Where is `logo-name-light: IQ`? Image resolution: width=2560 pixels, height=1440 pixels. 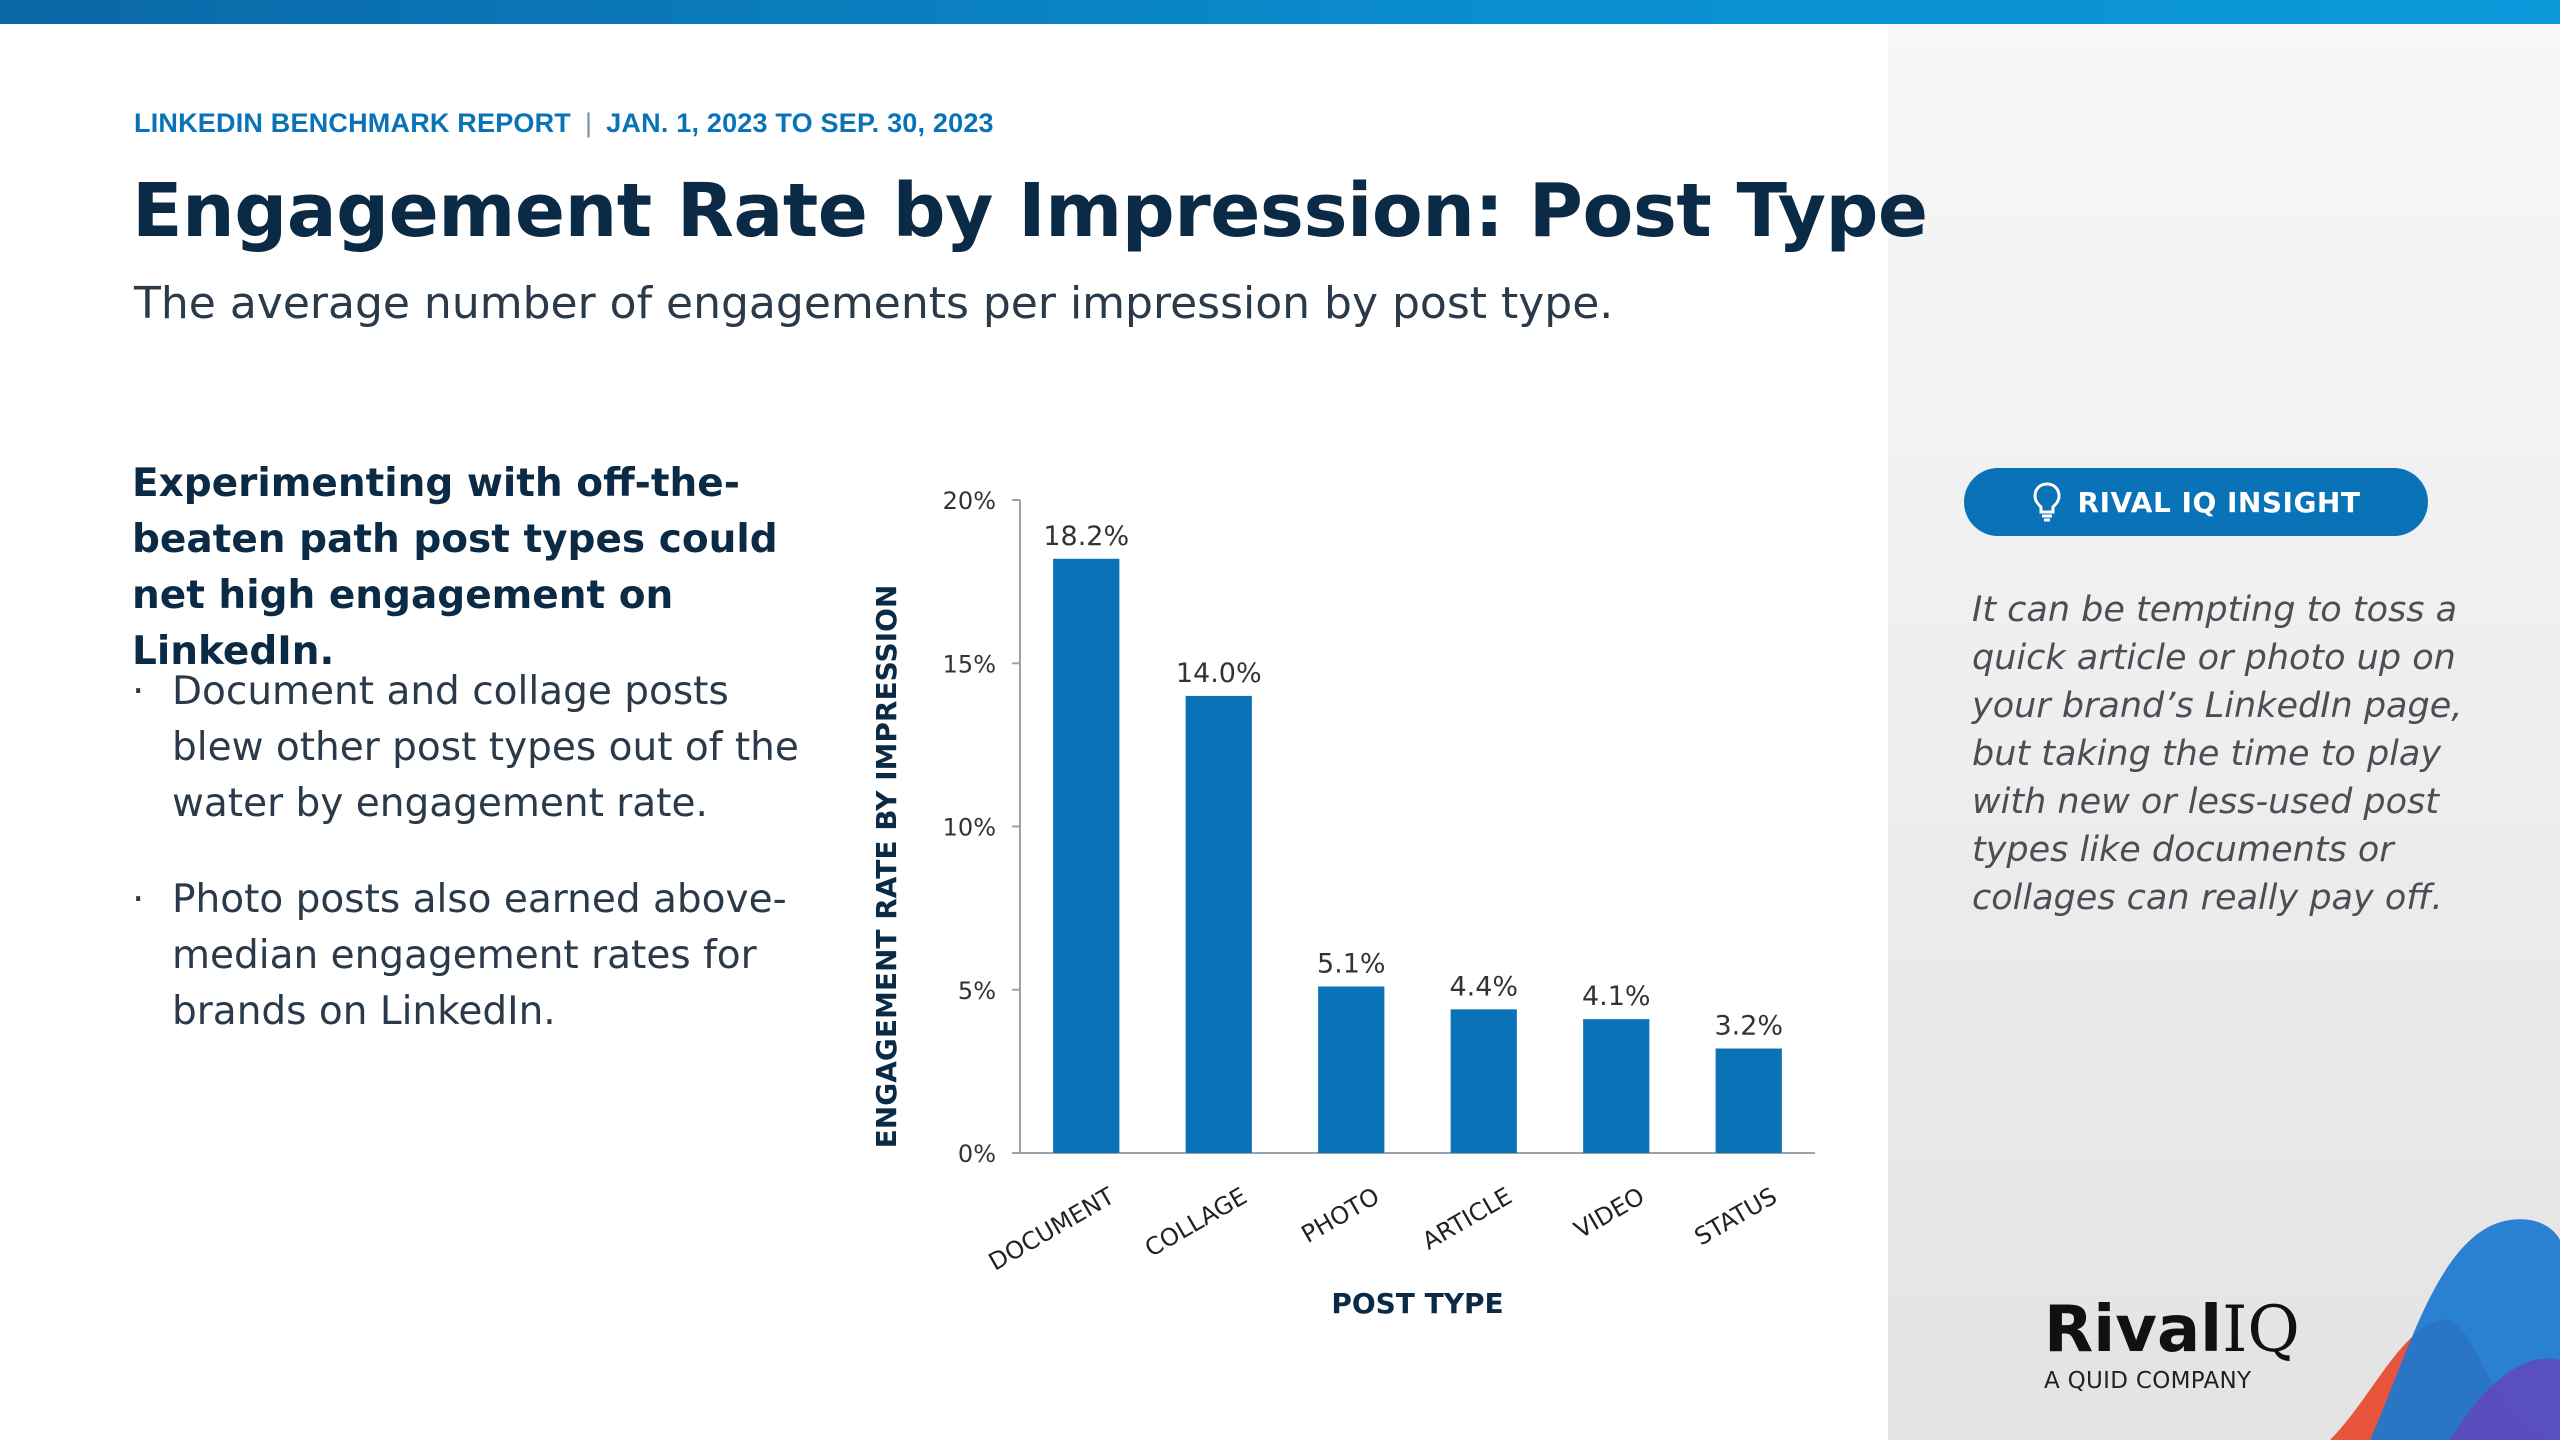
logo-name-light: IQ is located at coordinates (2261, 1330).